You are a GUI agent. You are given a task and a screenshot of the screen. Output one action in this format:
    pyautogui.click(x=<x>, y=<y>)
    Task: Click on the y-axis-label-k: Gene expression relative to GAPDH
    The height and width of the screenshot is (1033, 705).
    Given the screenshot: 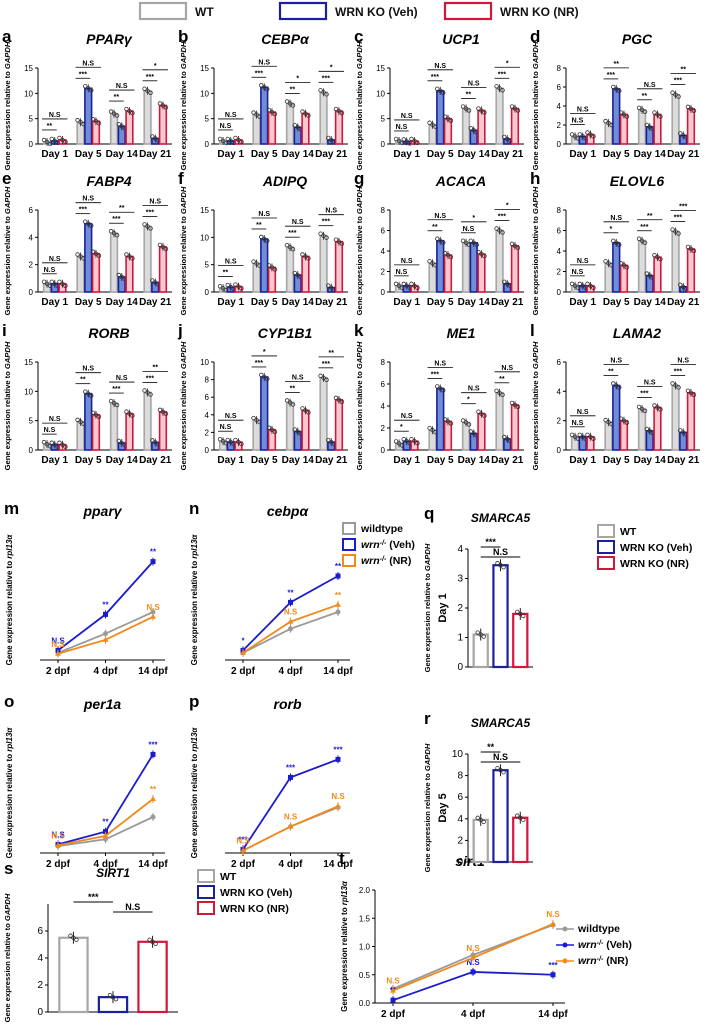 What is the action you would take?
    pyautogui.click(x=359, y=405)
    